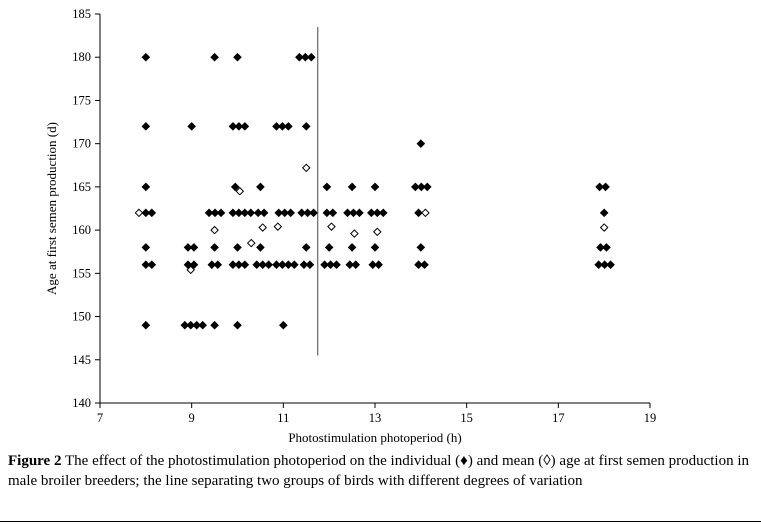 The image size is (761, 525). I want to click on y-tick-label: 180, so click(81, 57).